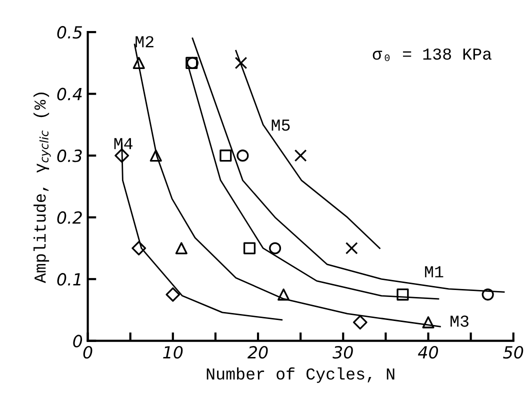 The image size is (532, 401). What do you see at coordinates (69, 156) in the screenshot?
I see `y-tick-label: 0.3` at bounding box center [69, 156].